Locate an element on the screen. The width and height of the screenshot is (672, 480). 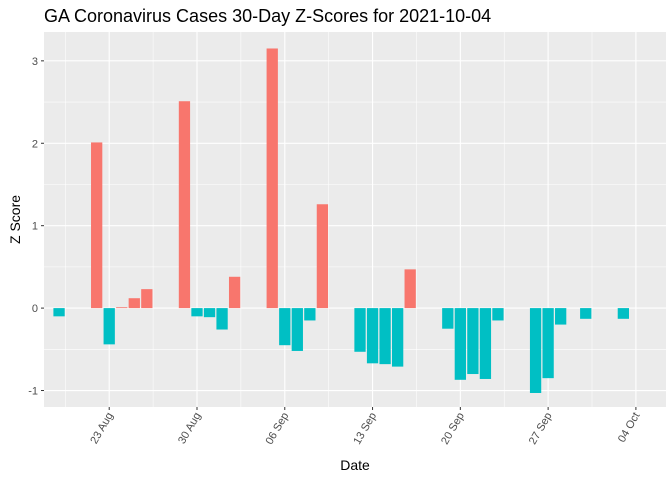
x-tick-label: 06 Sep is located at coordinates (278, 429).